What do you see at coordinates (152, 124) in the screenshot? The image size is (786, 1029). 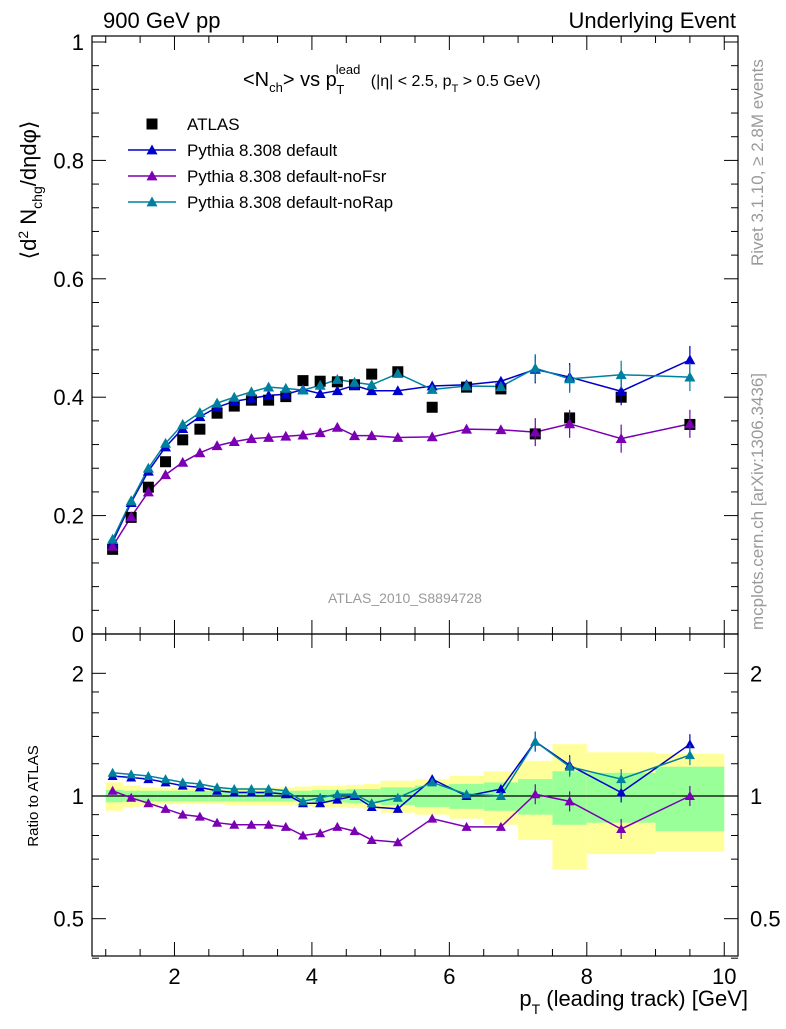 I see `legend-marker-atlas` at bounding box center [152, 124].